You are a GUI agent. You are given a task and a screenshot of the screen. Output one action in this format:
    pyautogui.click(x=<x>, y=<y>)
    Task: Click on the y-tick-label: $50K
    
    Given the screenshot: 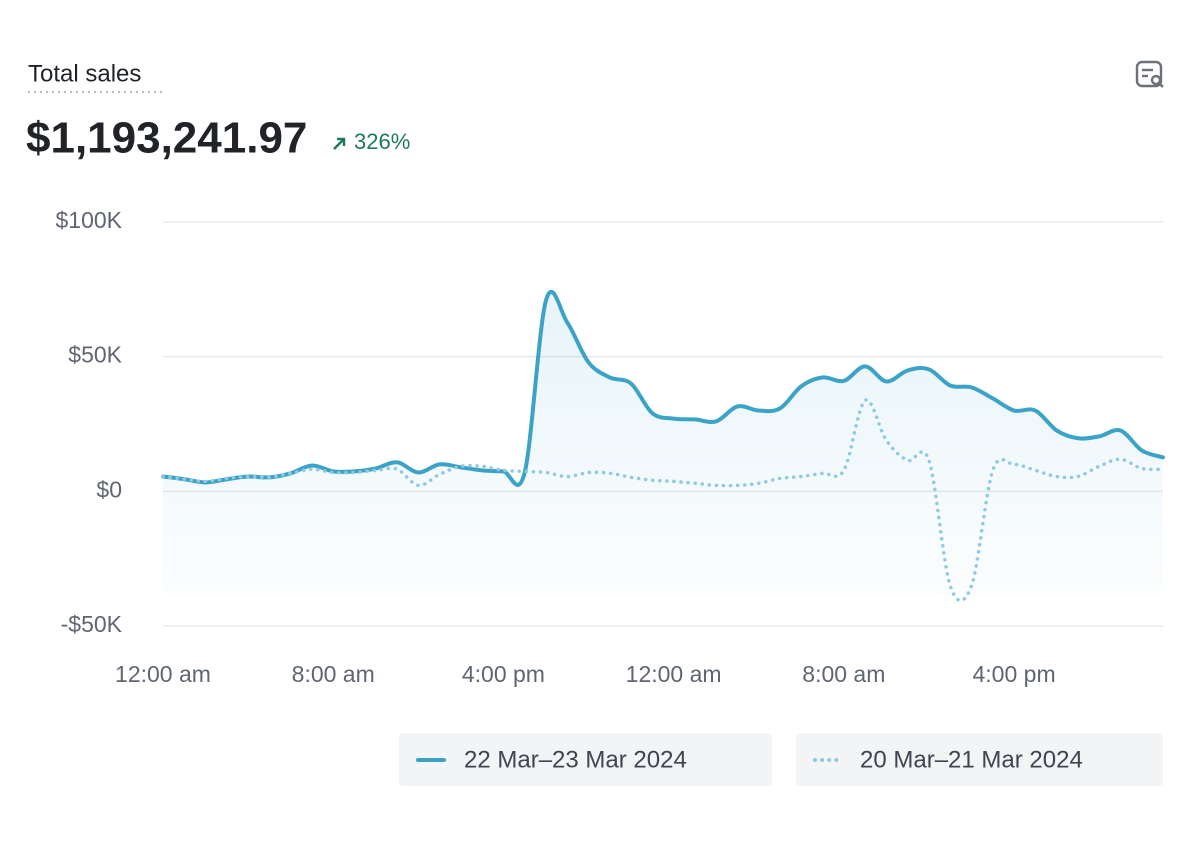 What is the action you would take?
    pyautogui.click(x=95, y=355)
    